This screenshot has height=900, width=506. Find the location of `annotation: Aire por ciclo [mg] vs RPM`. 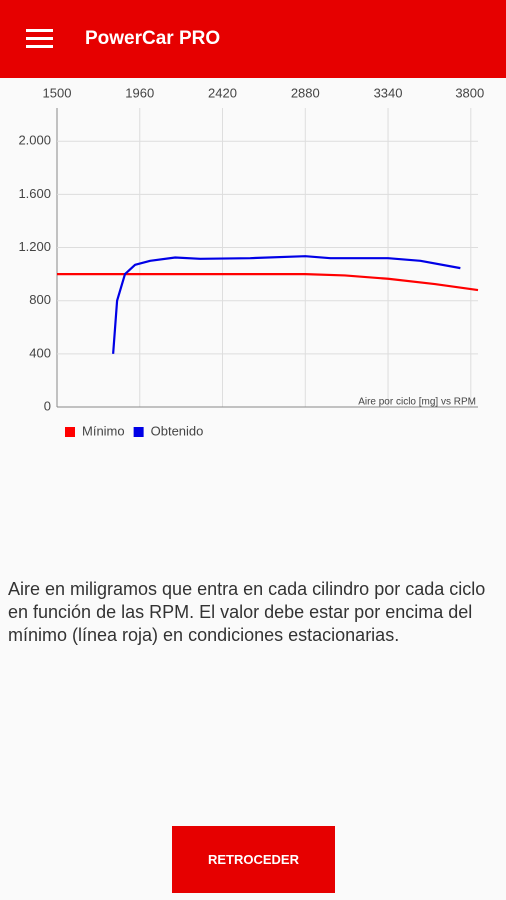

annotation: Aire por ciclo [mg] vs RPM is located at coordinates (417, 402).